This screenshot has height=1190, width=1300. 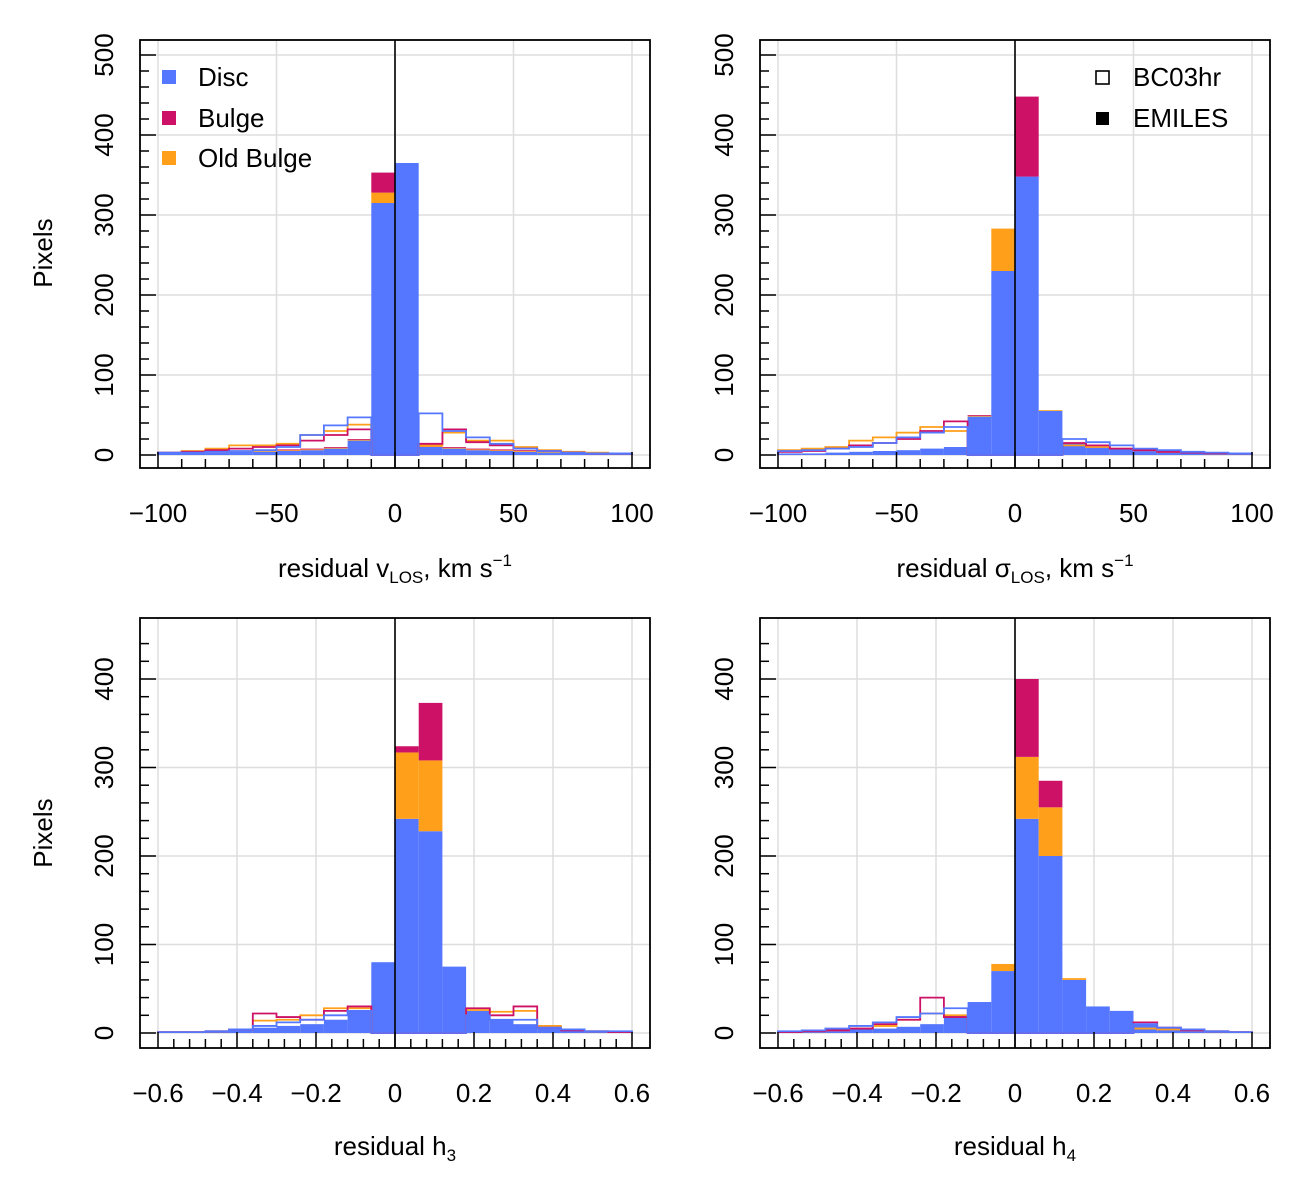 I want to click on y-tick-label: 500, so click(x=724, y=54).